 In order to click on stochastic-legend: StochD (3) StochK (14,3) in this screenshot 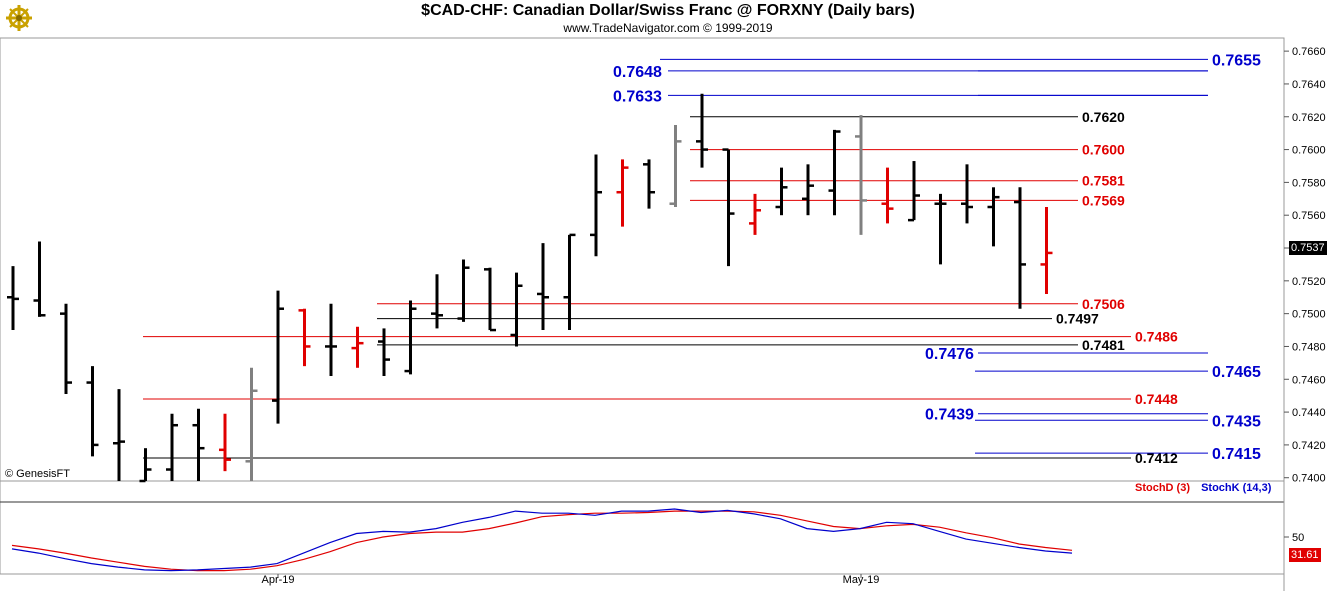, I will do `click(1203, 488)`.